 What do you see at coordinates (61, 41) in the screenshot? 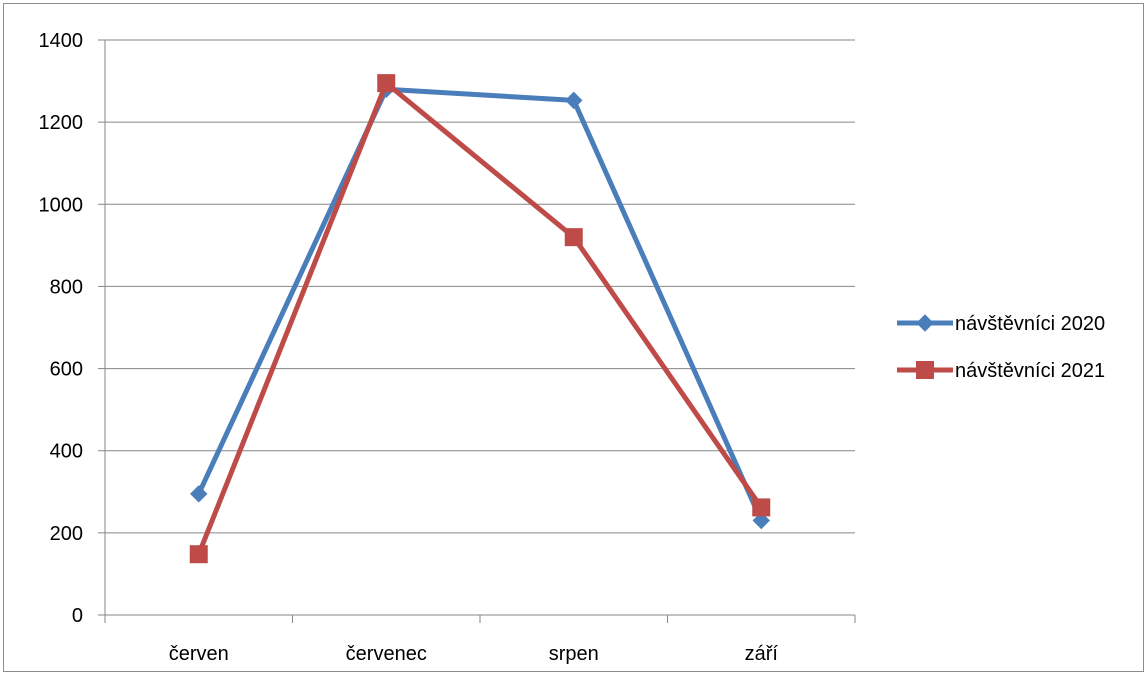
I see `y-tick-label: 1400` at bounding box center [61, 41].